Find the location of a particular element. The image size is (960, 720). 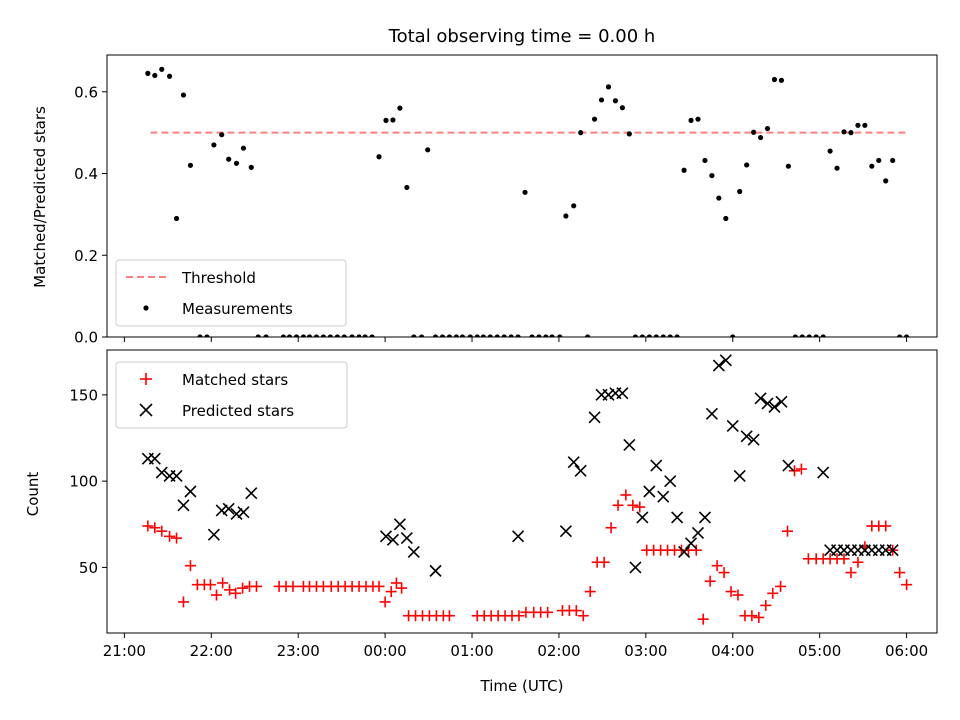

legend-predicted-label: Predicted stars is located at coordinates (238, 411).